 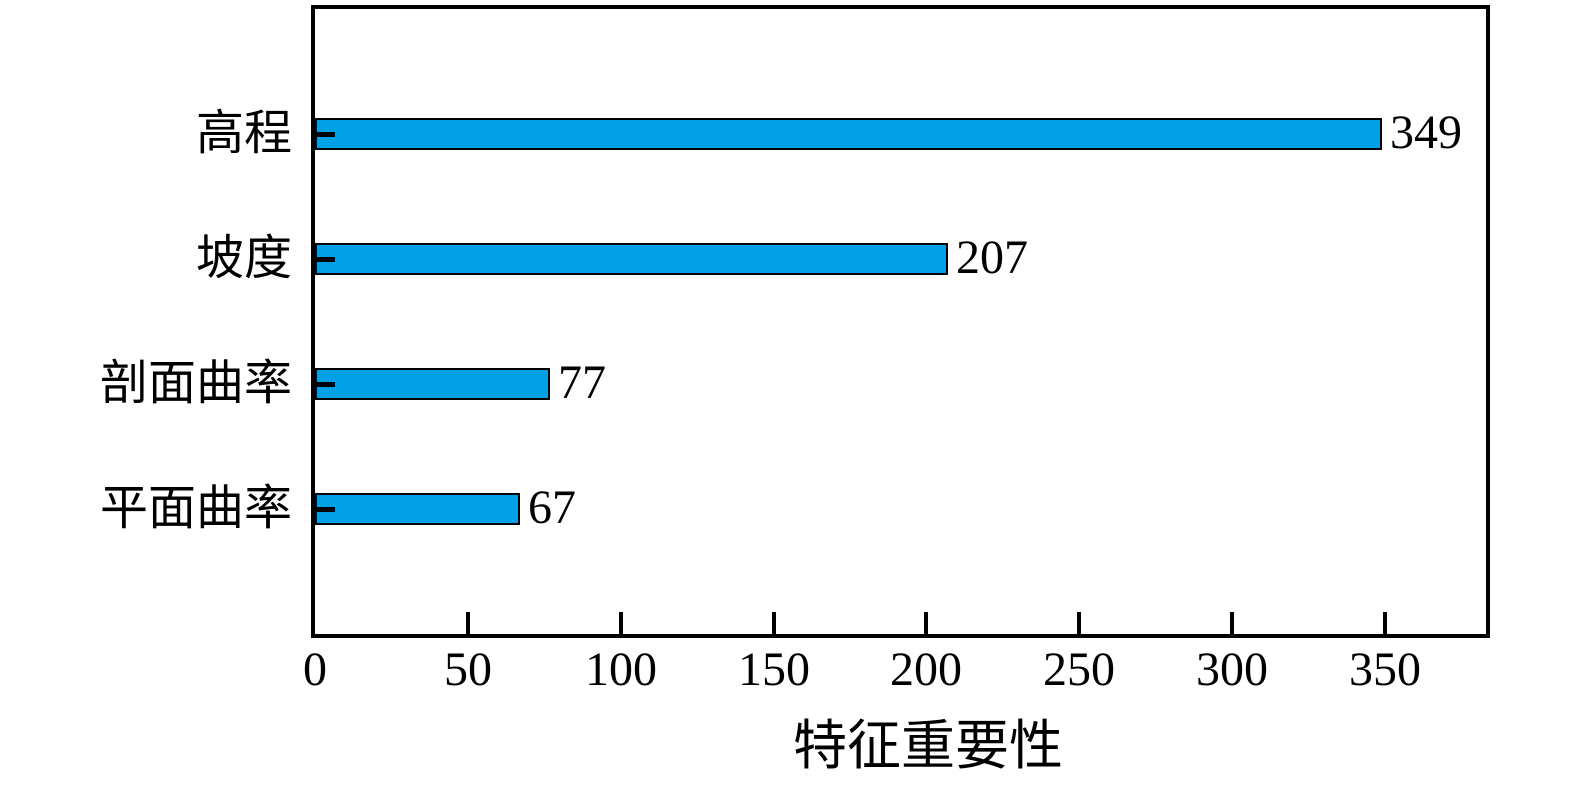 I want to click on x-axis-tick-label: 300, so click(x=1232, y=669).